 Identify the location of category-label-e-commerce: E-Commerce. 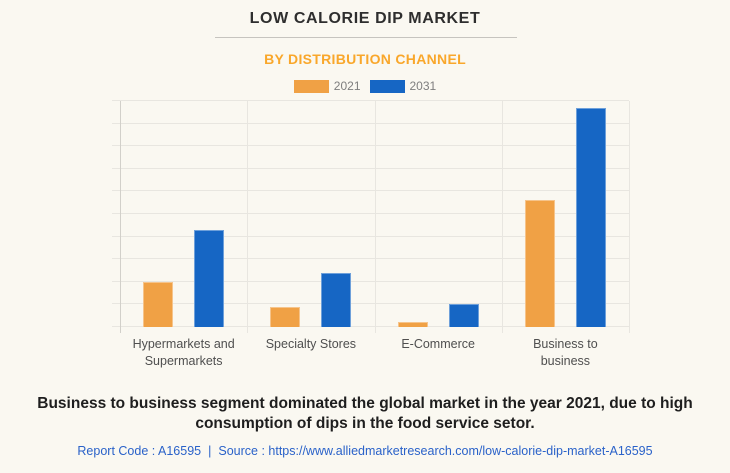
(438, 344).